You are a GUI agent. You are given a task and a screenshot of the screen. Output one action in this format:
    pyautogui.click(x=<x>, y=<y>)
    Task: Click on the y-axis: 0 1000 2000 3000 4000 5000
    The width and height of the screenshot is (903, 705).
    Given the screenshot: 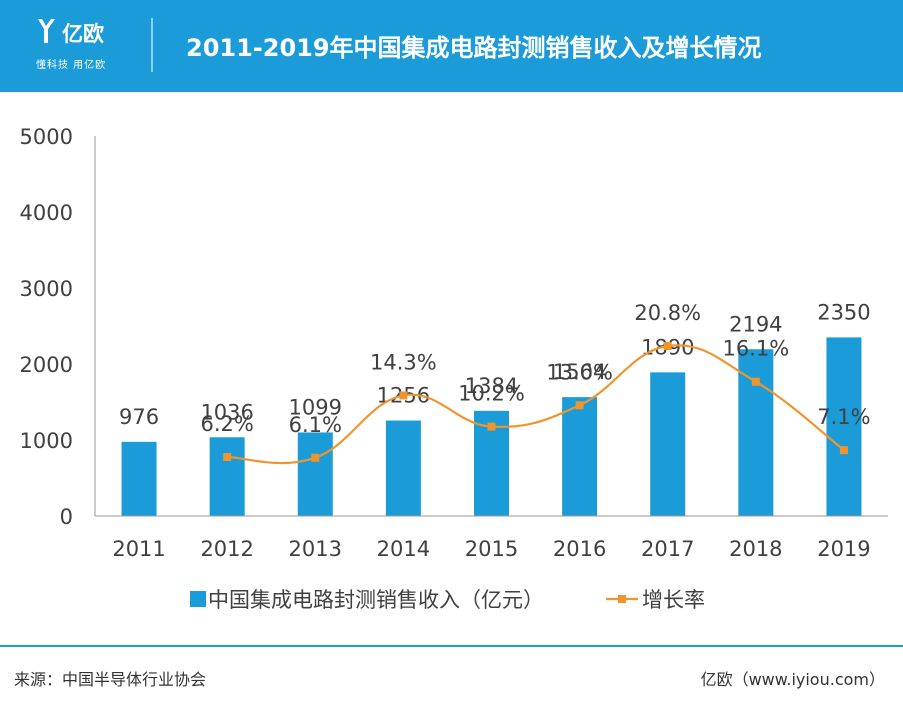 What is the action you would take?
    pyautogui.click(x=58, y=327)
    